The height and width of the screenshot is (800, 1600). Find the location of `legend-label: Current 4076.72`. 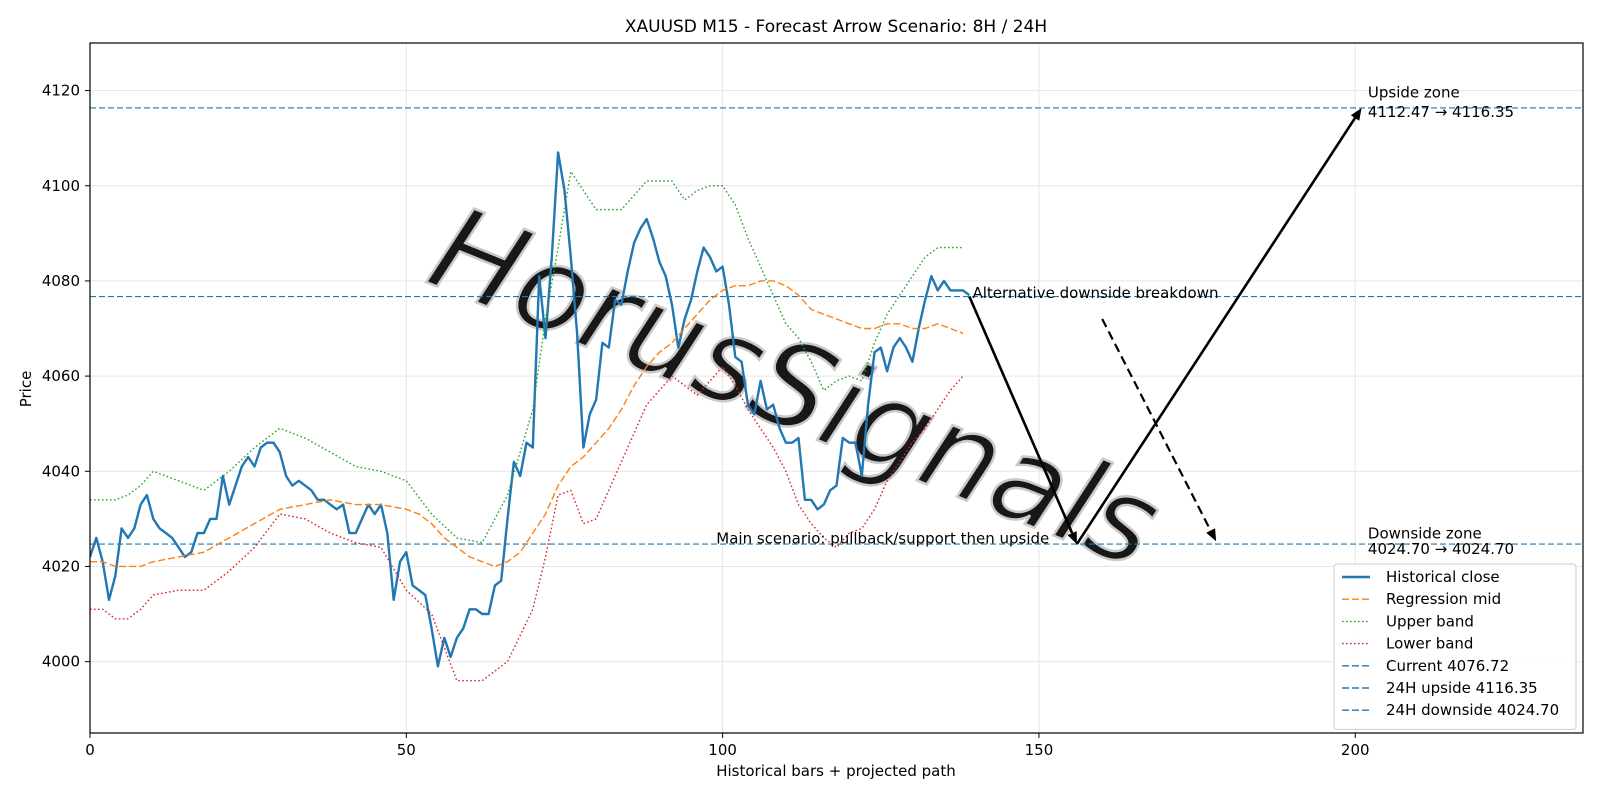

legend-label: Current 4076.72 is located at coordinates (1447, 666).